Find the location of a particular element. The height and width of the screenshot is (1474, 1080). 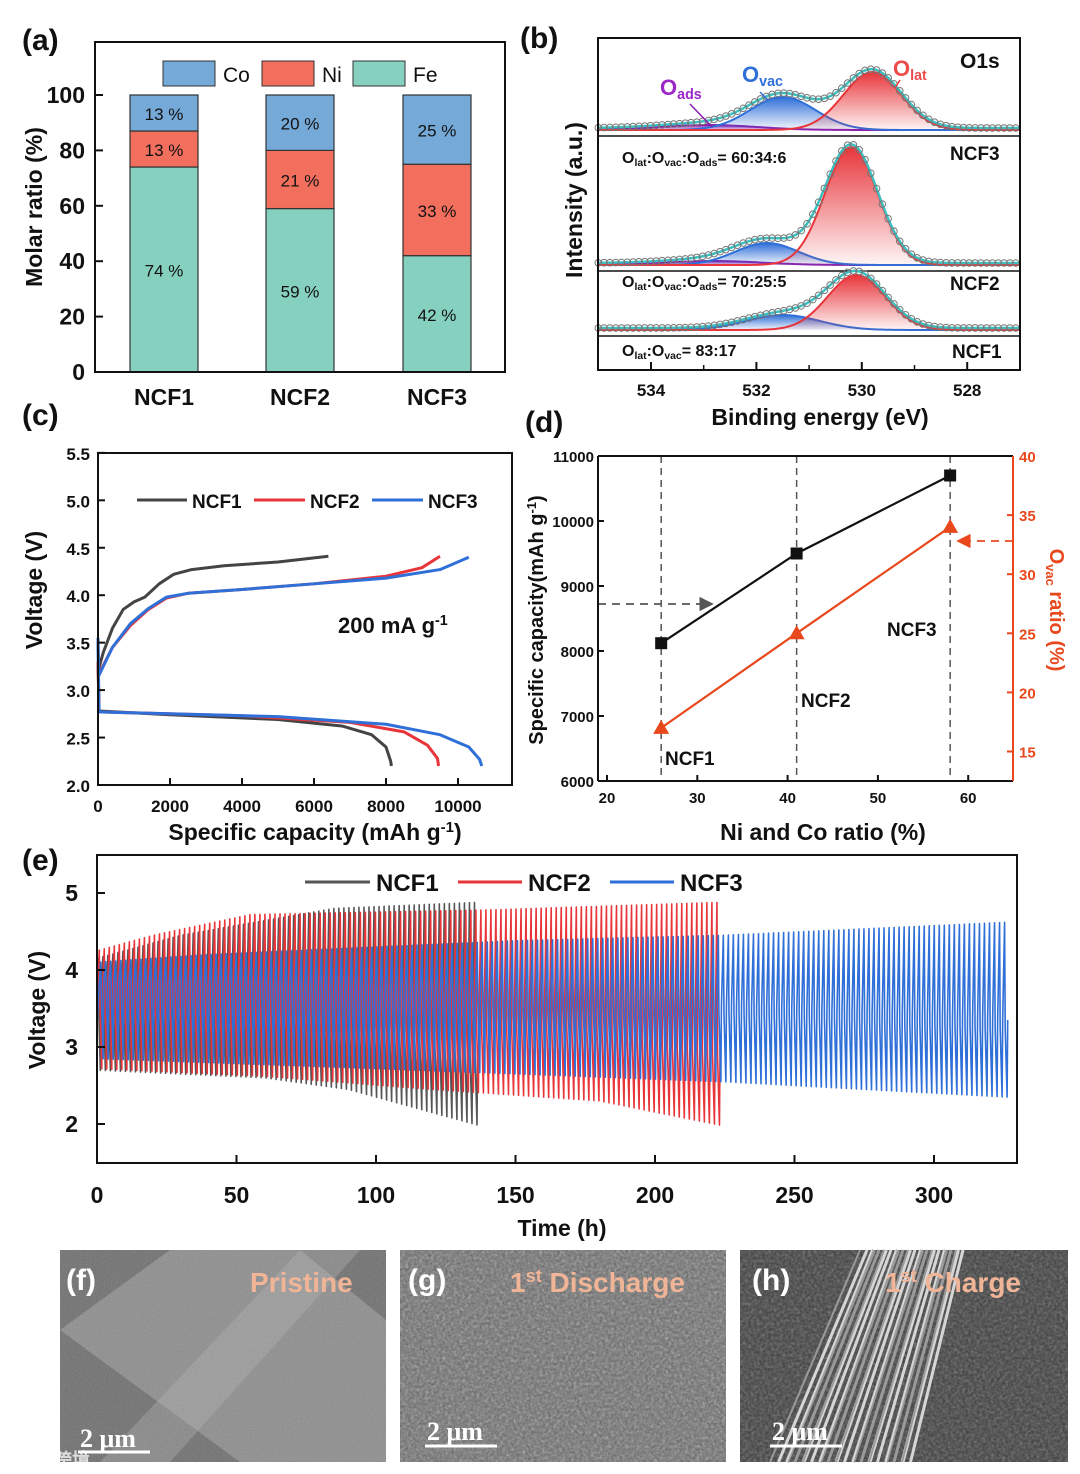

x-tick-label: 8000 is located at coordinates (386, 806).